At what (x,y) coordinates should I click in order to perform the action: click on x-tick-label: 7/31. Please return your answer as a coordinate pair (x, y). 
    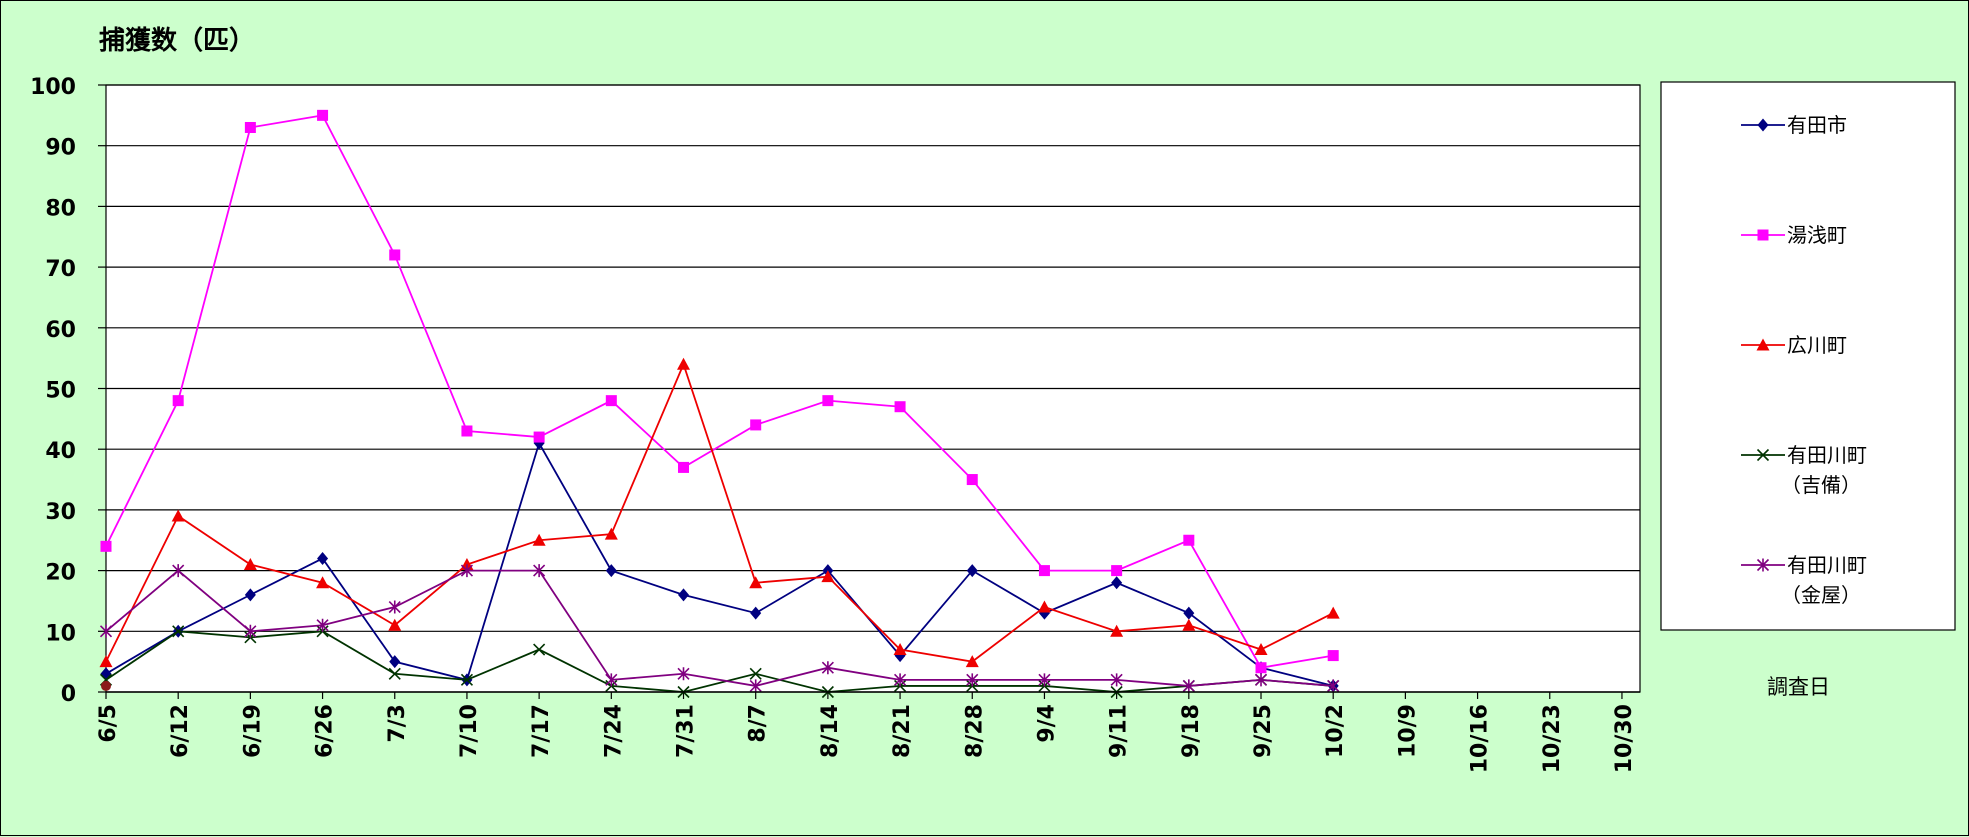
    Looking at the image, I should click on (686, 731).